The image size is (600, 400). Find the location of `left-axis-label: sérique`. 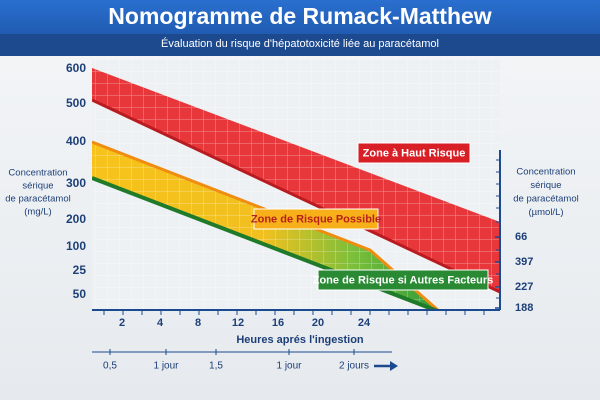

left-axis-label: sérique is located at coordinates (37, 186).